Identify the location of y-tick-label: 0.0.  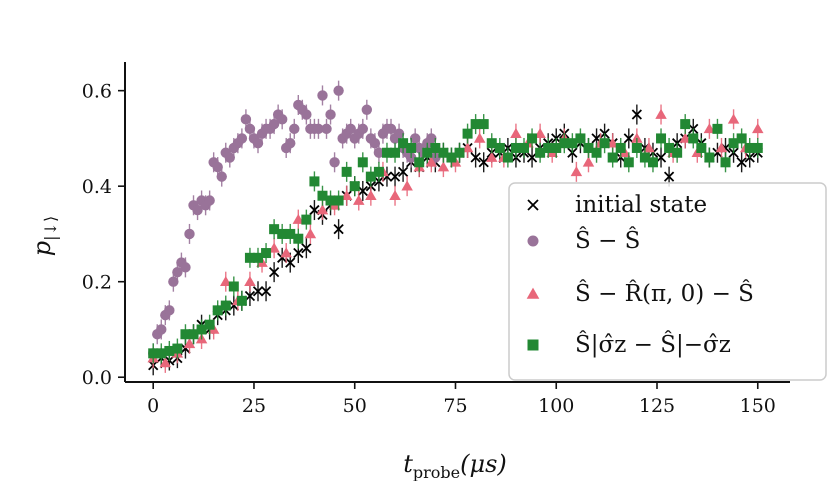
(97, 378).